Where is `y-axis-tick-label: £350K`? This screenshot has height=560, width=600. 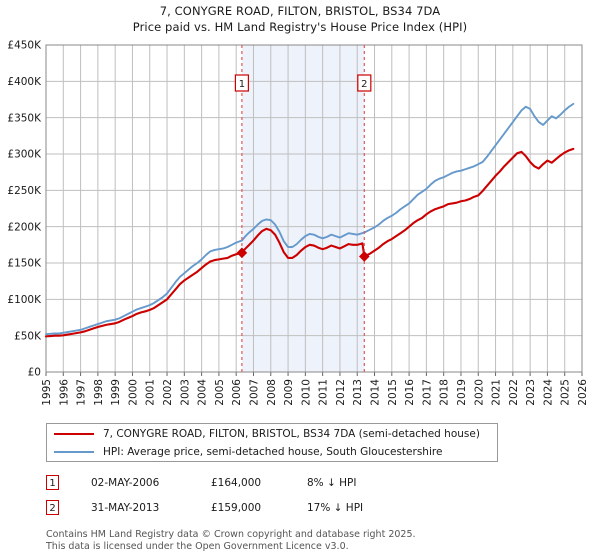
y-axis-tick-label: £350K is located at coordinates (24, 118).